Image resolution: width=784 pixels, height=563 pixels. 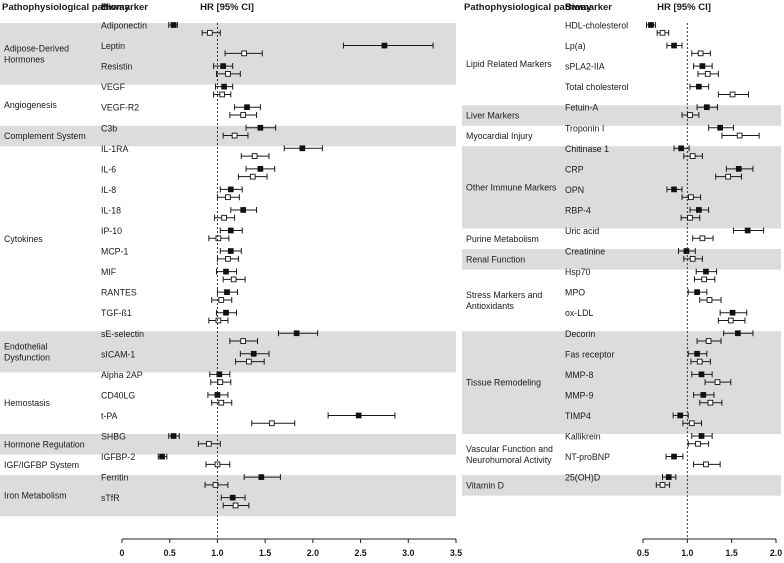 I want to click on hr-point-open-shbg, so click(x=209, y=443).